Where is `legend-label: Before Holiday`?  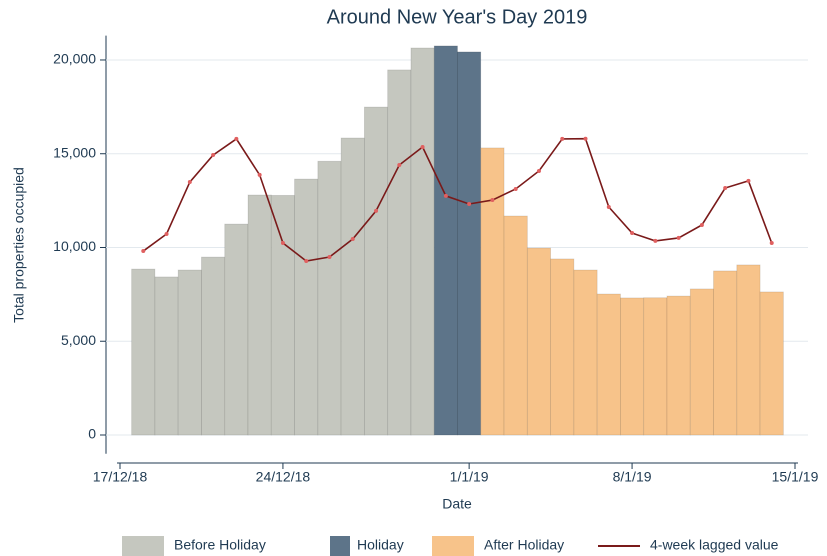 legend-label: Before Holiday is located at coordinates (220, 545).